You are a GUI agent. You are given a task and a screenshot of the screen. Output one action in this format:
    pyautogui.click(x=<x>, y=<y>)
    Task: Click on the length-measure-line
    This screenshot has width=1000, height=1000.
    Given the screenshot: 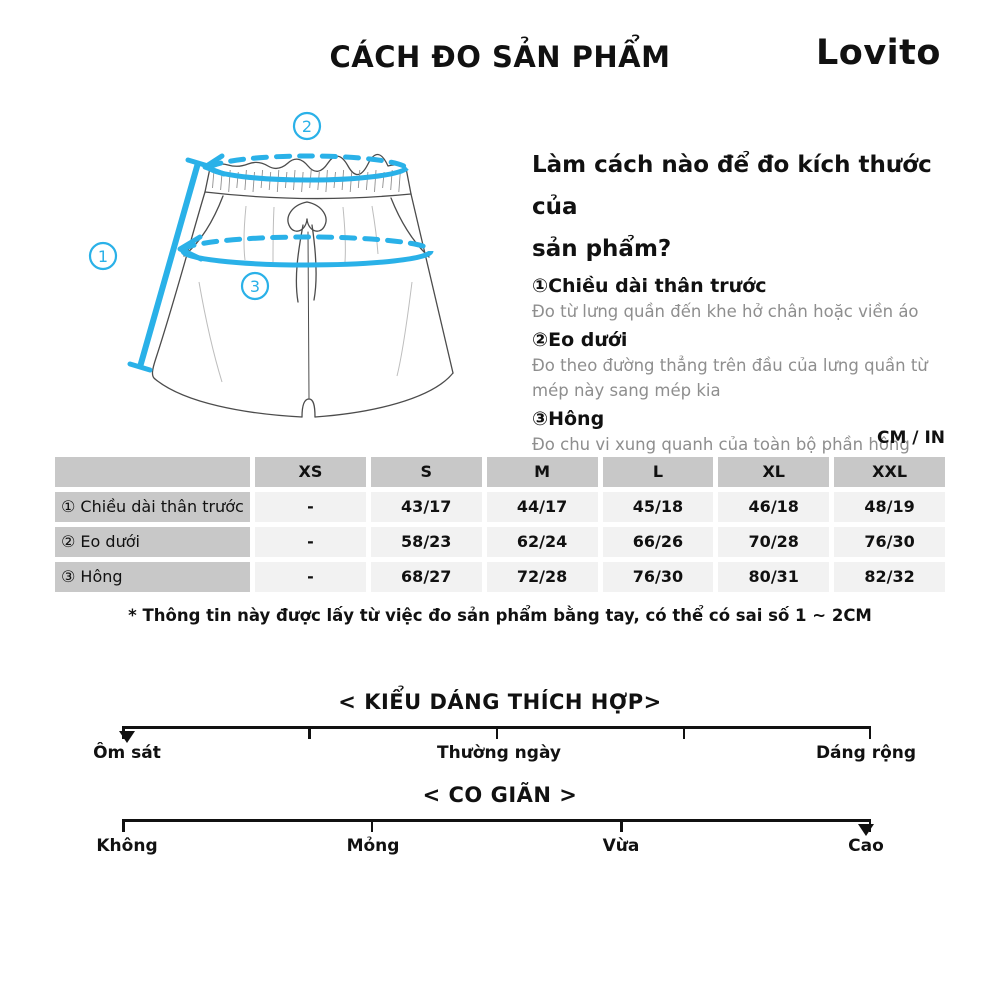 What is the action you would take?
    pyautogui.click(x=169, y=265)
    